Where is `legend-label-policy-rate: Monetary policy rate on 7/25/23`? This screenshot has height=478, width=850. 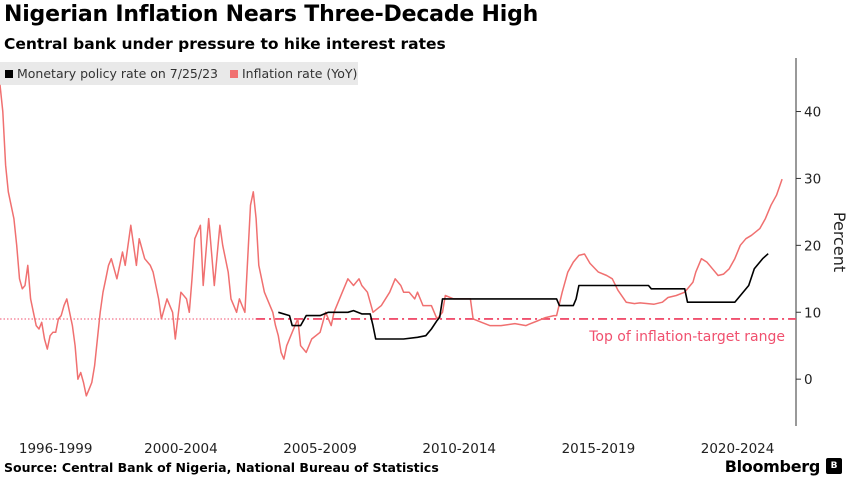
legend-label-policy-rate: Monetary policy rate on 7/25/23 is located at coordinates (117, 73).